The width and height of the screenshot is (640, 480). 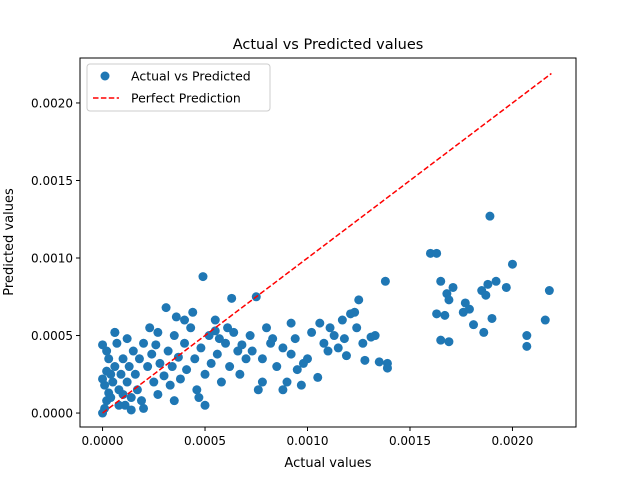 I want to click on legend-marker-scatter, so click(x=105, y=76).